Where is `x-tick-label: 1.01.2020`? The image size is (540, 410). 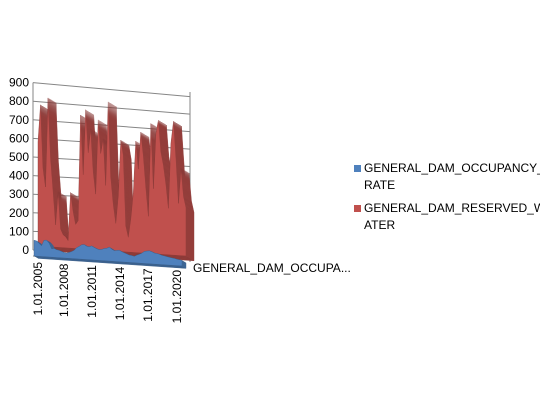
x-tick-label: 1.01.2020 is located at coordinates (177, 297).